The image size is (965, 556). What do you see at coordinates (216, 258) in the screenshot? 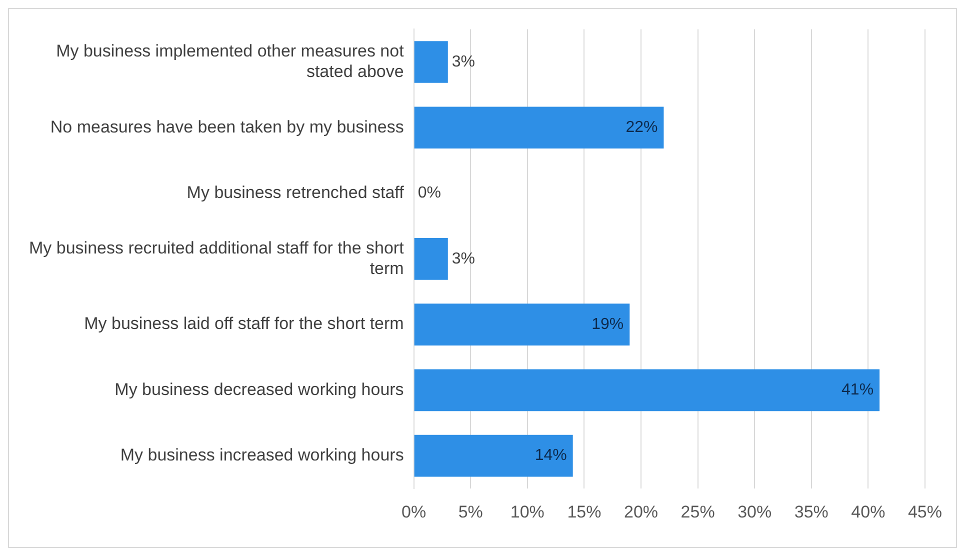
I see `y-tick-label: My business recruited additional staff for the short term` at bounding box center [216, 258].